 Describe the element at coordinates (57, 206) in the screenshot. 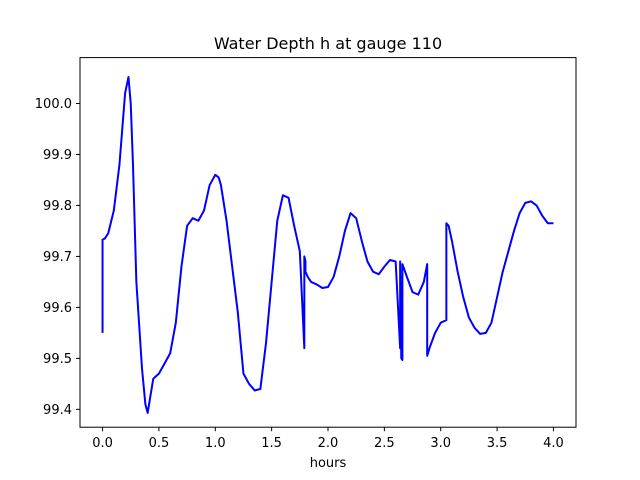

I see `y-tick-label: 99.8` at that location.